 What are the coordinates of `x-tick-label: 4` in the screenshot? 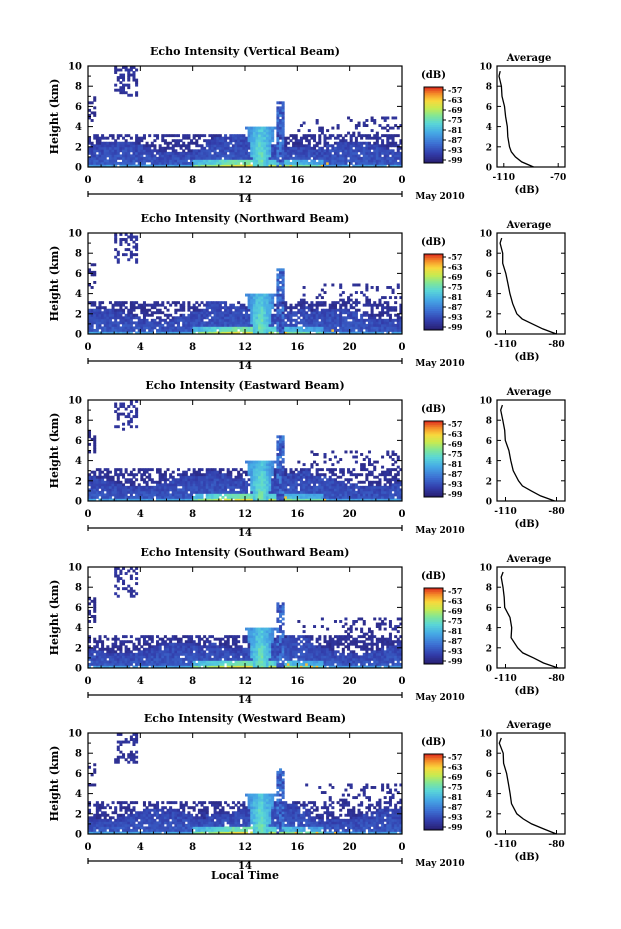 It's located at (140, 180).